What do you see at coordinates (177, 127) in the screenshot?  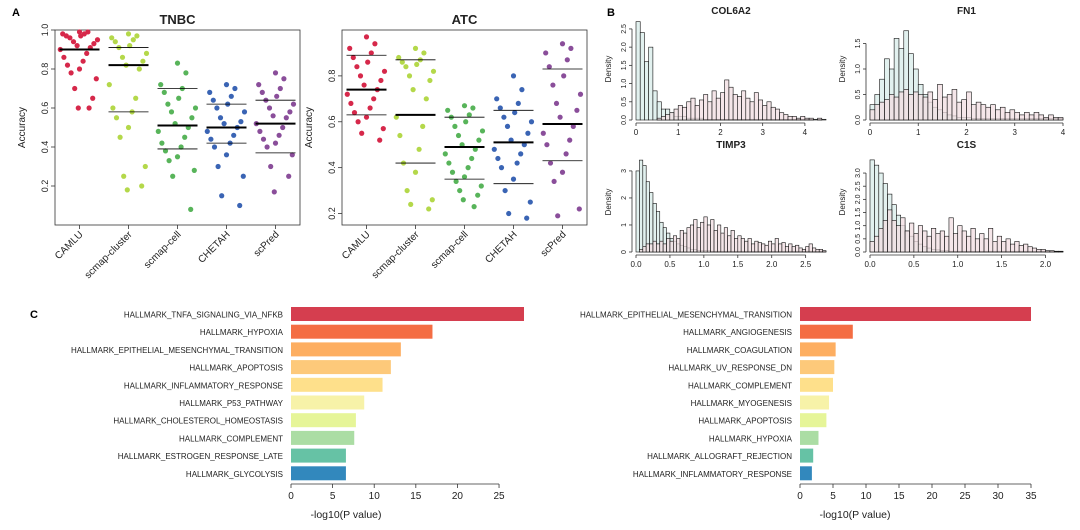 I see `plot-frame` at bounding box center [177, 127].